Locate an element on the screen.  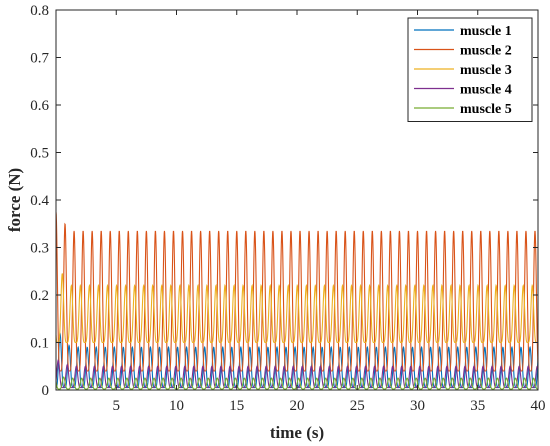
x-tick-label: 25 is located at coordinates (357, 406).